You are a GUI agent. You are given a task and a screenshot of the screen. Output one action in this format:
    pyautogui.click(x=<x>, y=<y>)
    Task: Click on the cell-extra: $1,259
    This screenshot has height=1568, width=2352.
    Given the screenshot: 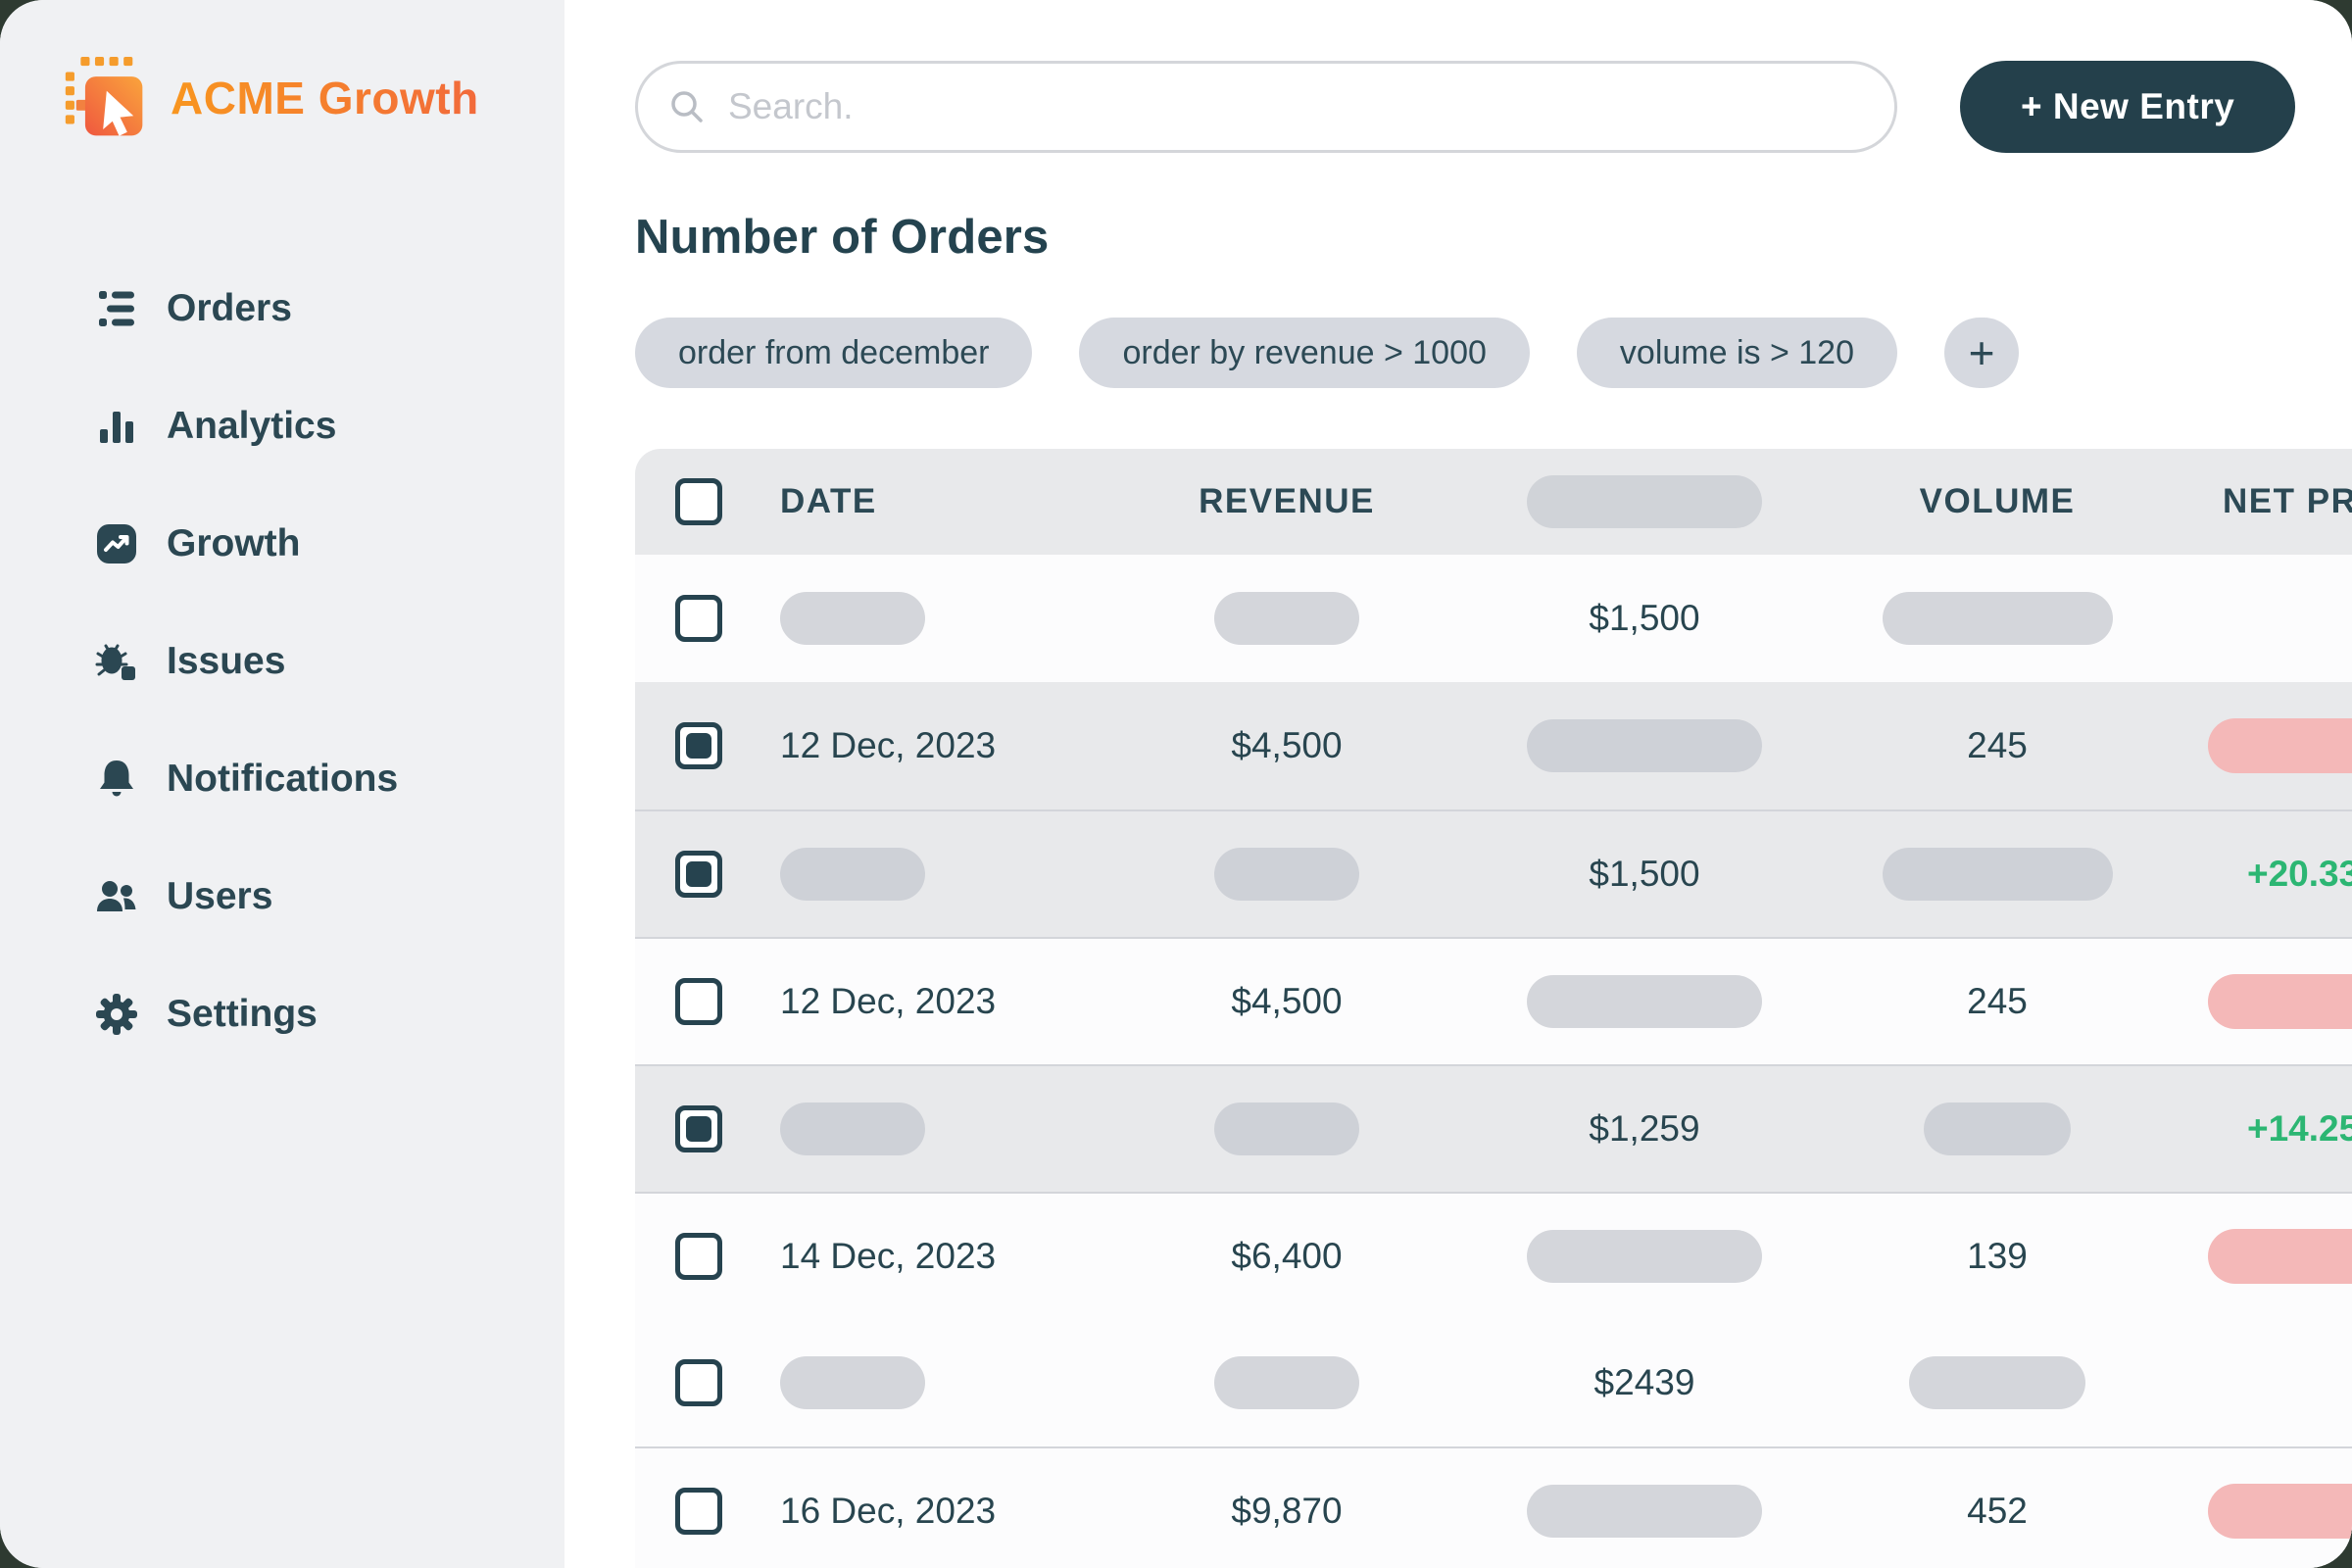 What is the action you would take?
    pyautogui.click(x=1644, y=1128)
    